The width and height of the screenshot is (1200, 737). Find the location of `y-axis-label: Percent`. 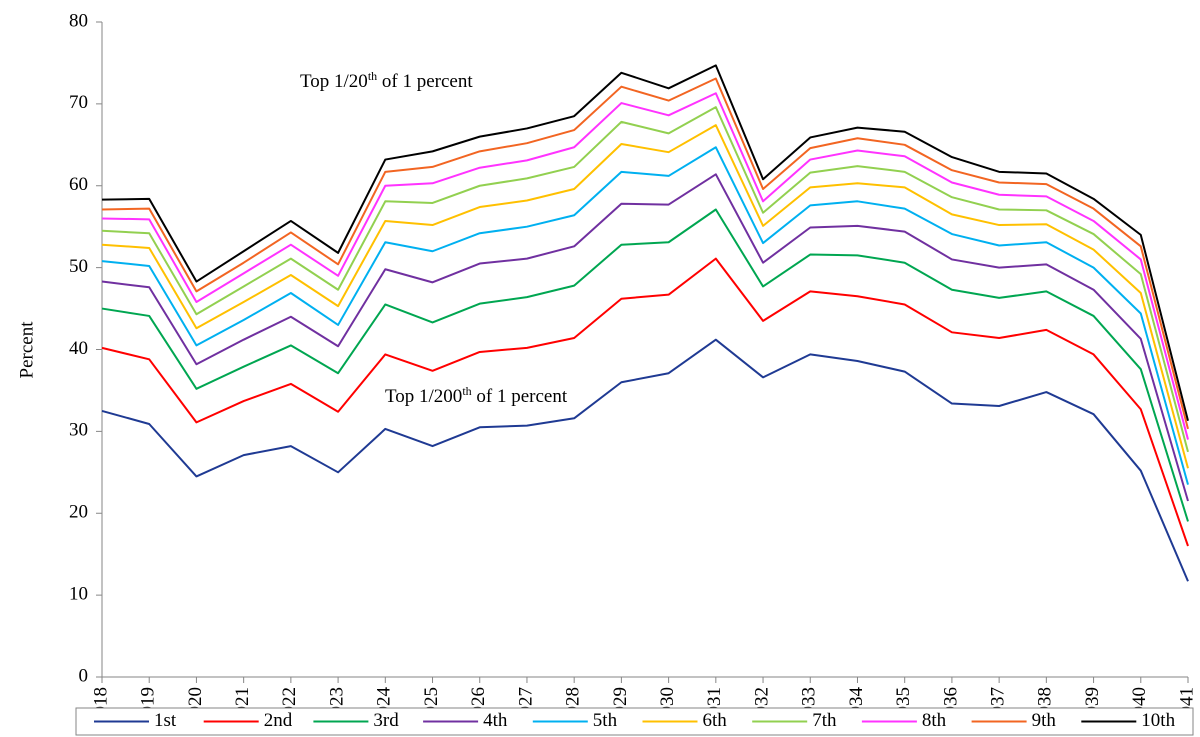

y-axis-label: Percent is located at coordinates (26, 350).